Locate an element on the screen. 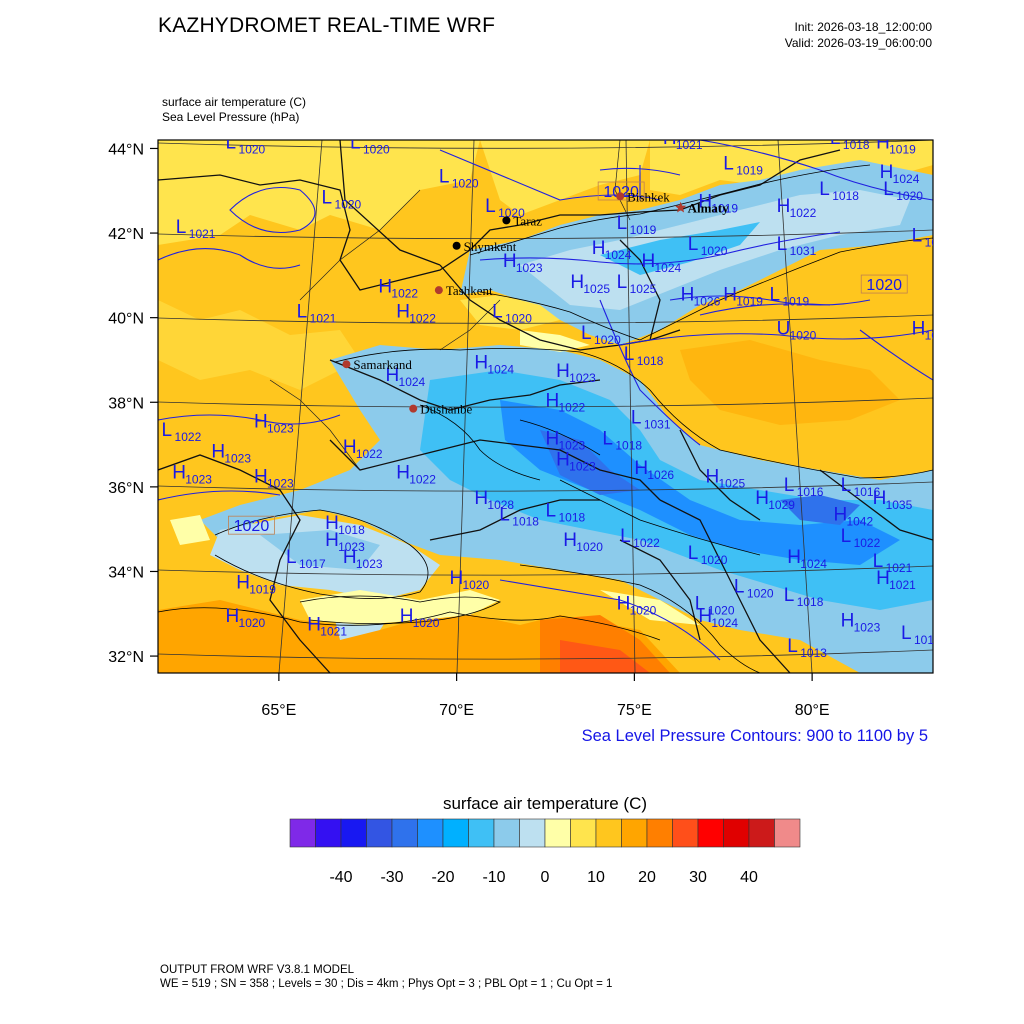  temperature-colorbar is located at coordinates (545, 833).